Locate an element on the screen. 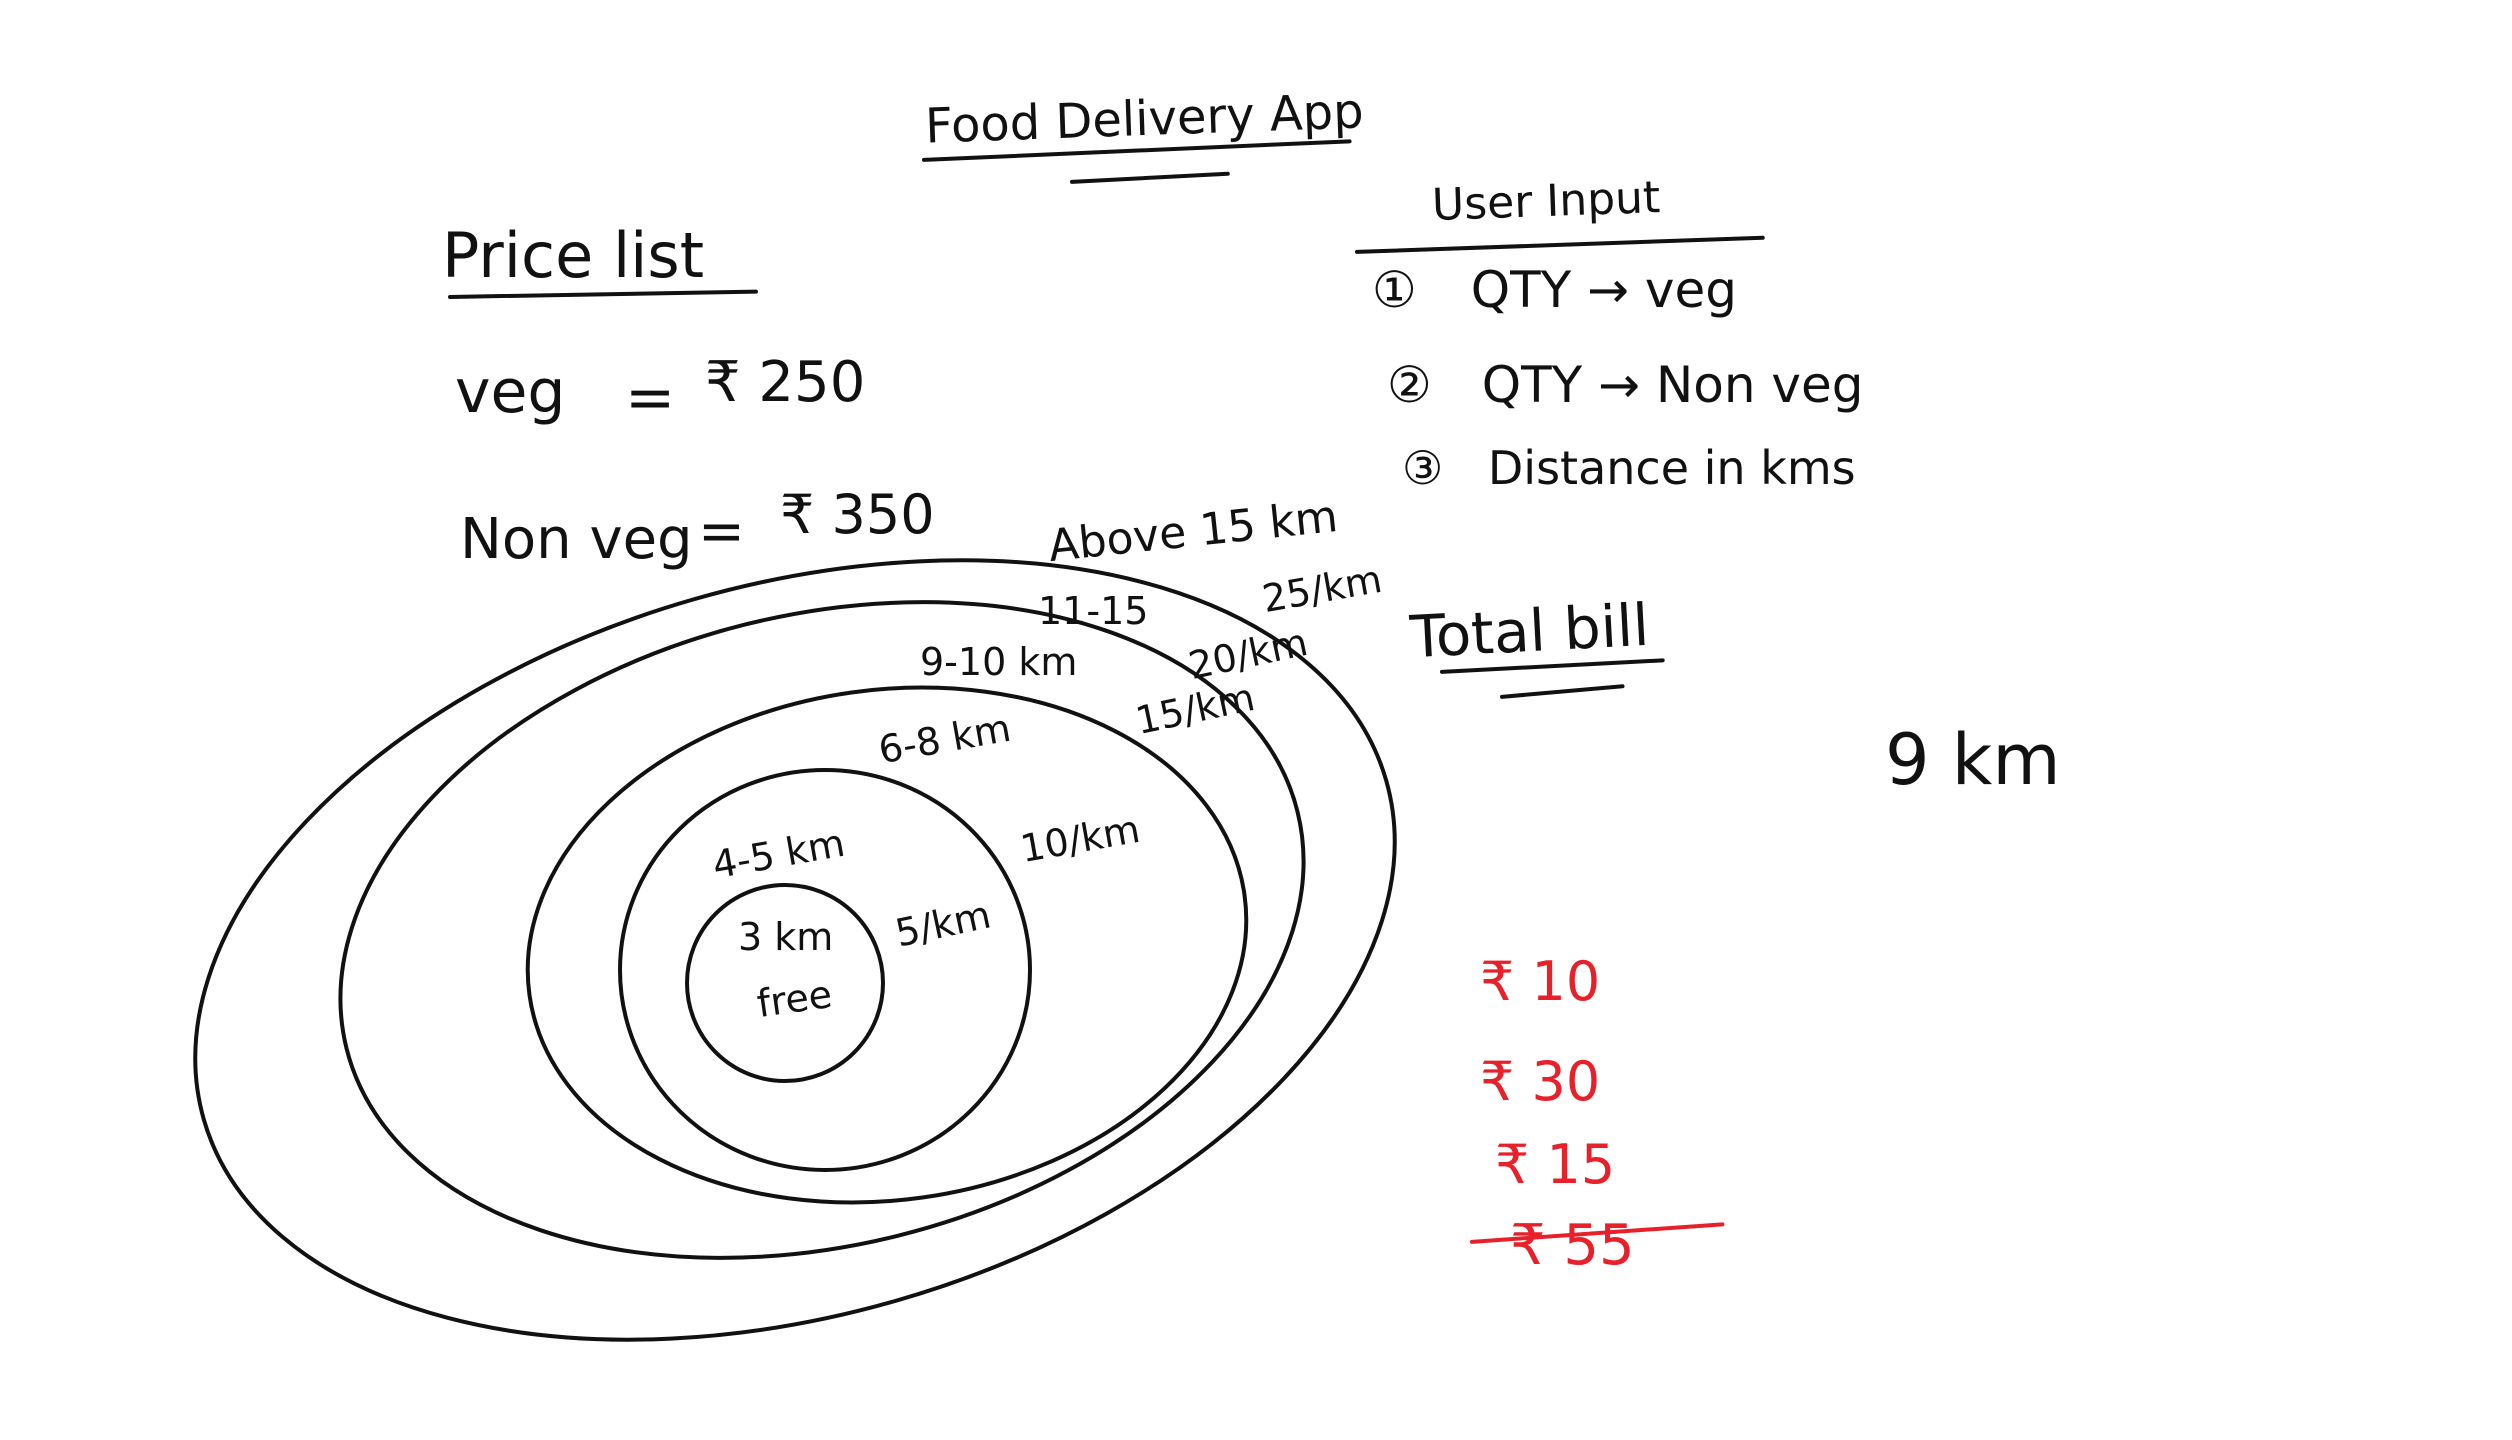 This screenshot has width=2512, height=1440. nonveg-equals: = is located at coordinates (721, 531).